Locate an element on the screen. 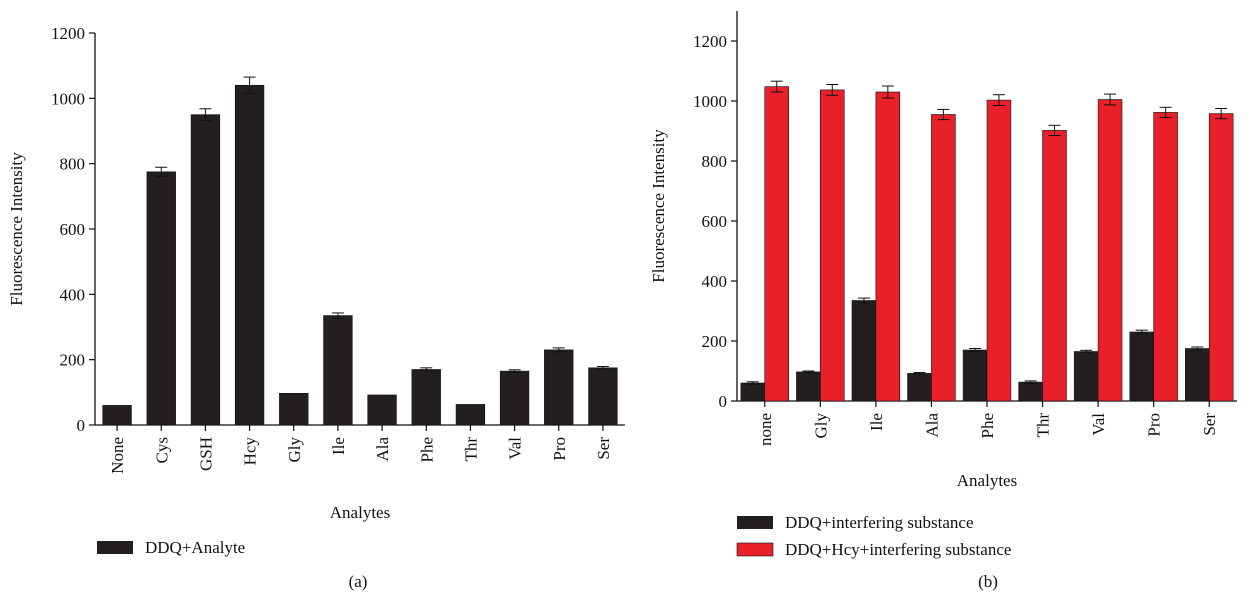  chart-b-x-axis-label: Analytes is located at coordinates (987, 480).